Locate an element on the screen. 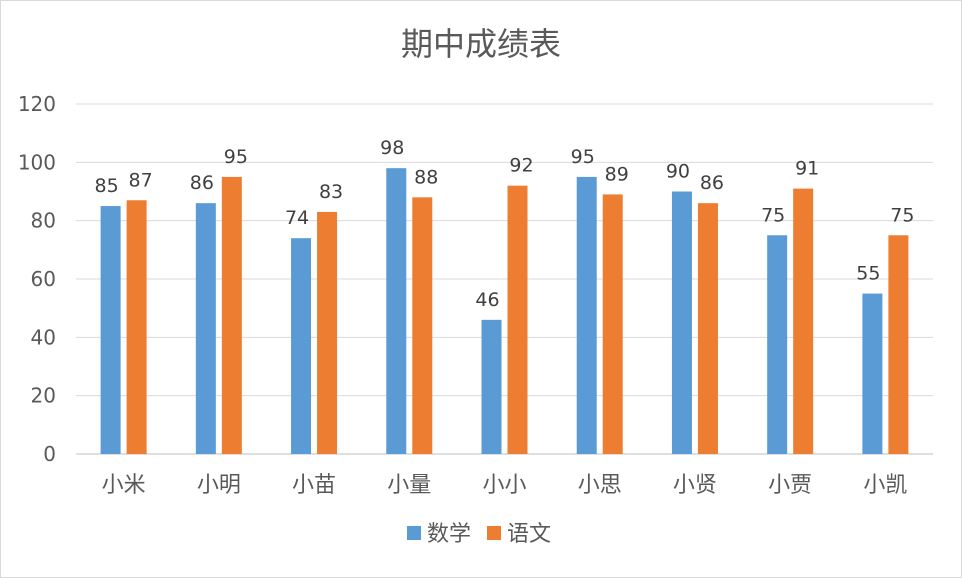  y-tick-label: 0 is located at coordinates (49, 454).